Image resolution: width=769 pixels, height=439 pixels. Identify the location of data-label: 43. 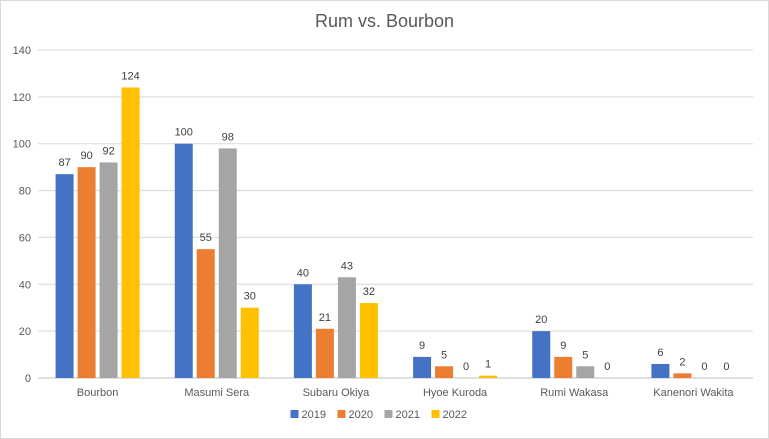
(347, 266).